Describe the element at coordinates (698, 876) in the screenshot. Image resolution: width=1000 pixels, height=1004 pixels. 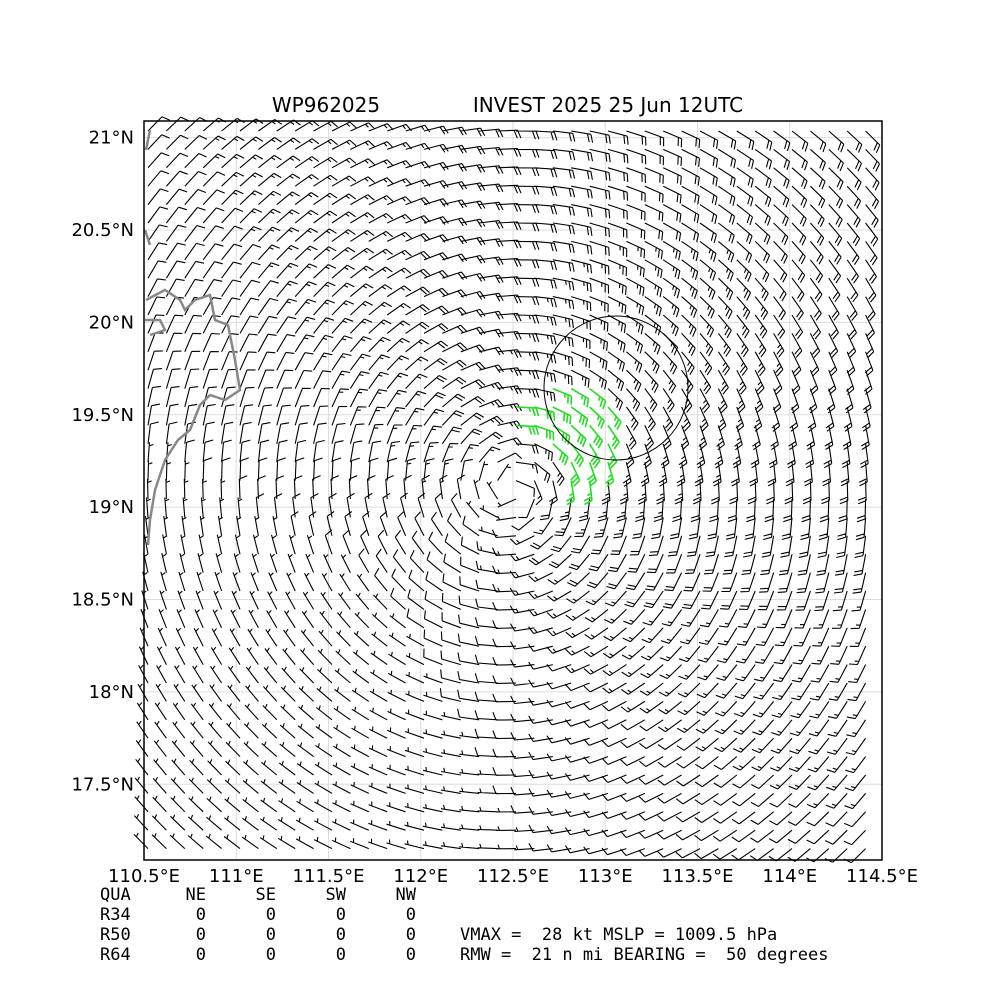
I see `x-tick-label: 113.5°E` at that location.